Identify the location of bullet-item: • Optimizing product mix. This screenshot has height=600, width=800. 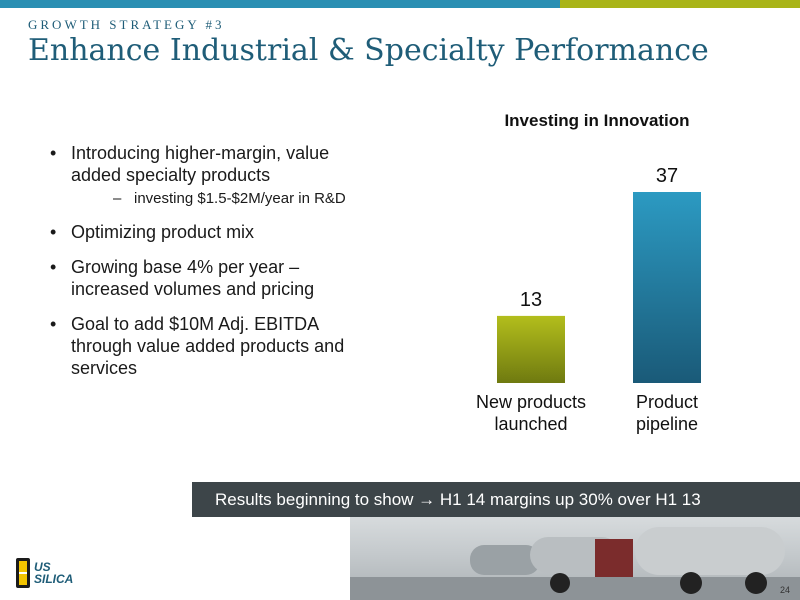
(215, 232).